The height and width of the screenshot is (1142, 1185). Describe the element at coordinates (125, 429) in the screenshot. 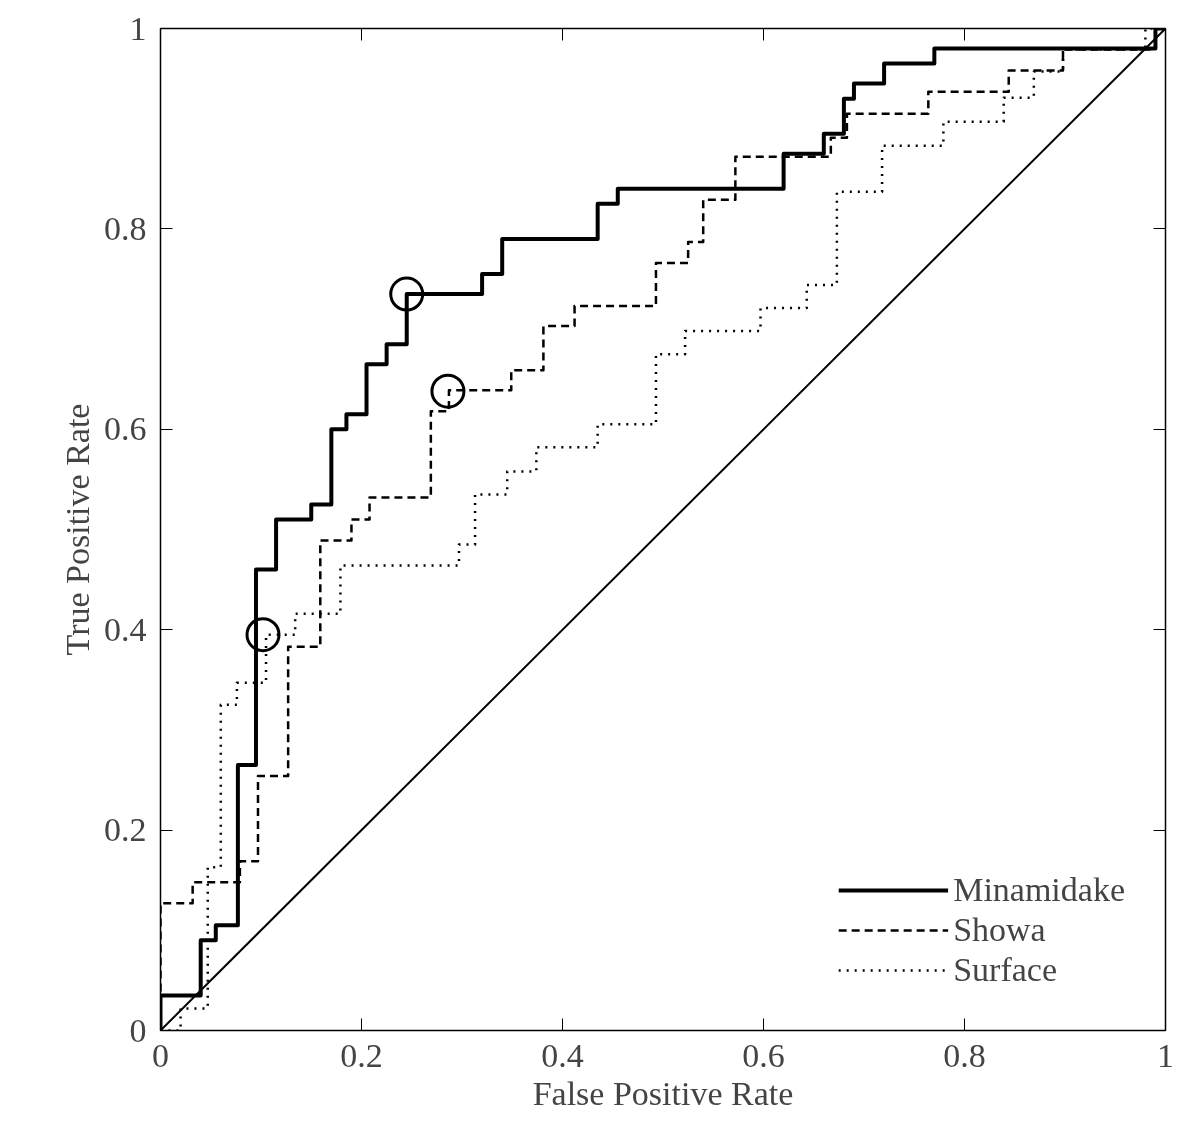

I see `y-tick-label: 0.6` at that location.